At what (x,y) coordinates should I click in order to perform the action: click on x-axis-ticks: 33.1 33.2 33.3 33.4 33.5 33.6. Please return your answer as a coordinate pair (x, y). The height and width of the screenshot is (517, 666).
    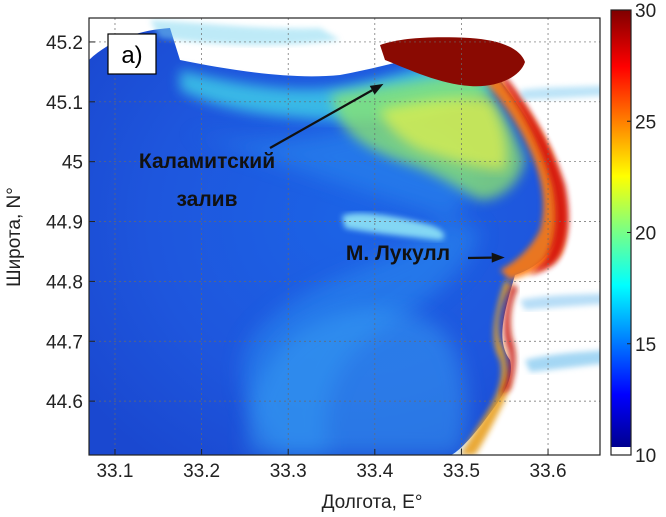
    Looking at the image, I should click on (331, 465).